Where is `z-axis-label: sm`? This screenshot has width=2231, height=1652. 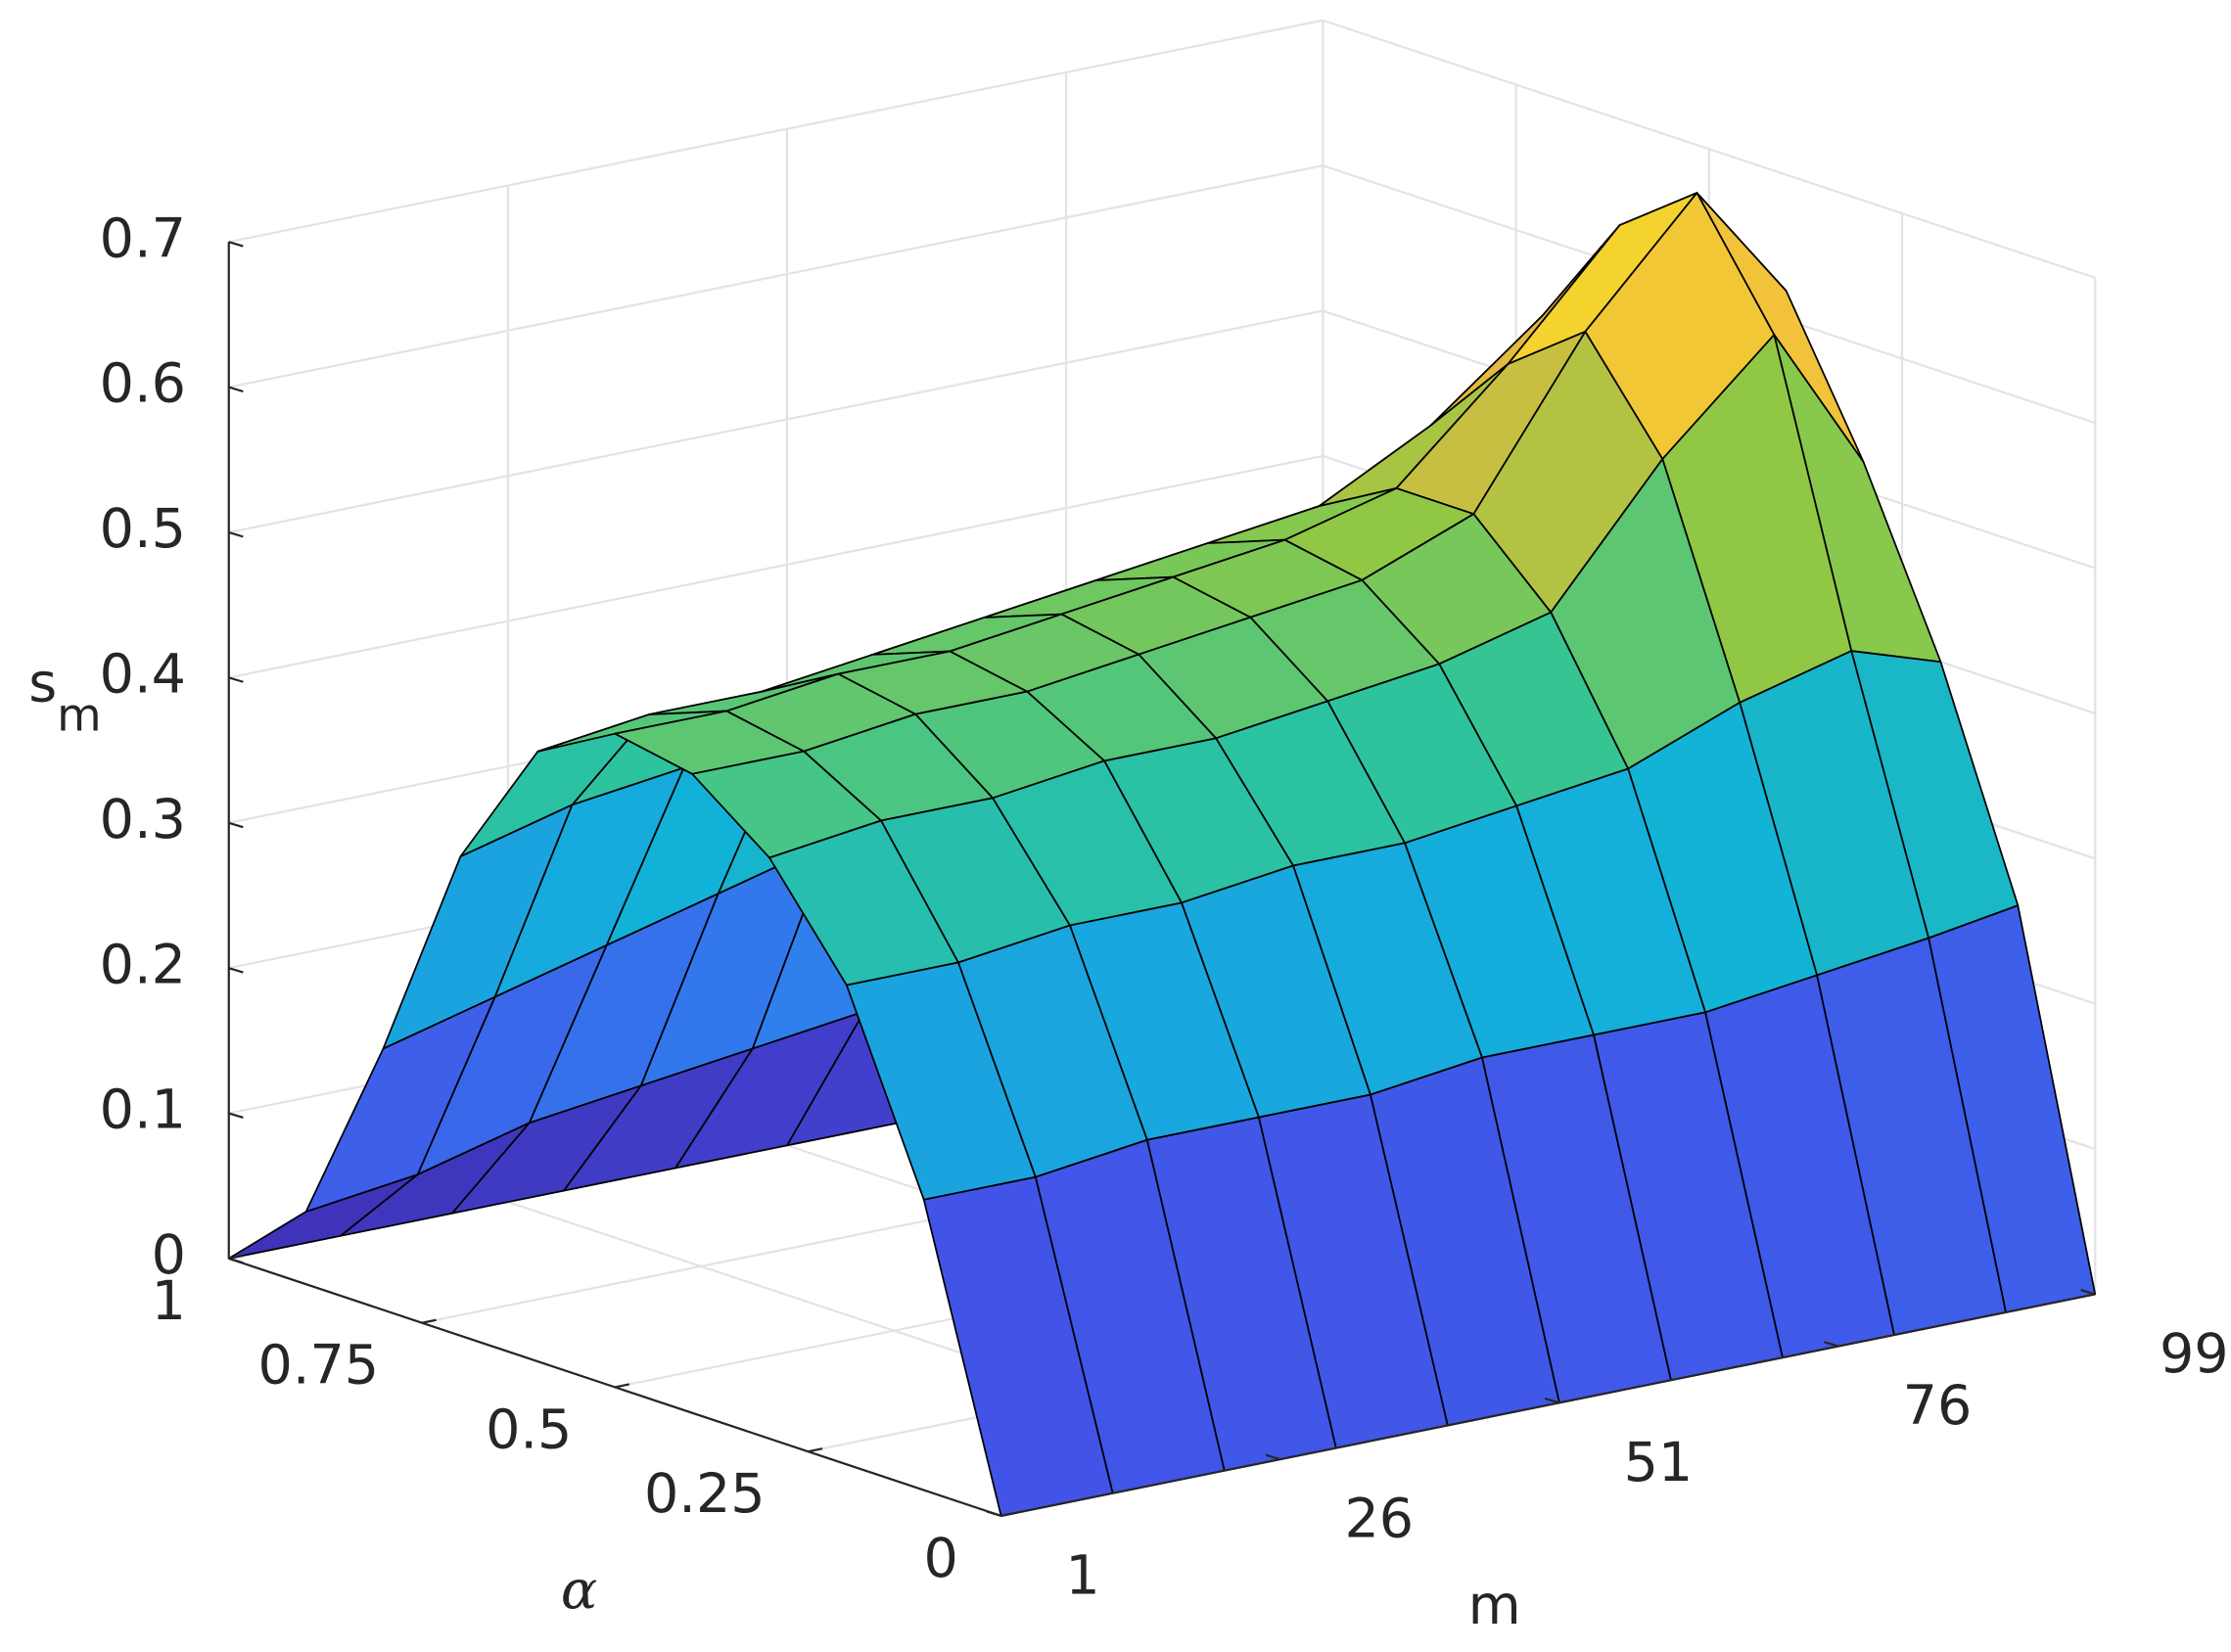 z-axis-label: sm is located at coordinates (65, 697).